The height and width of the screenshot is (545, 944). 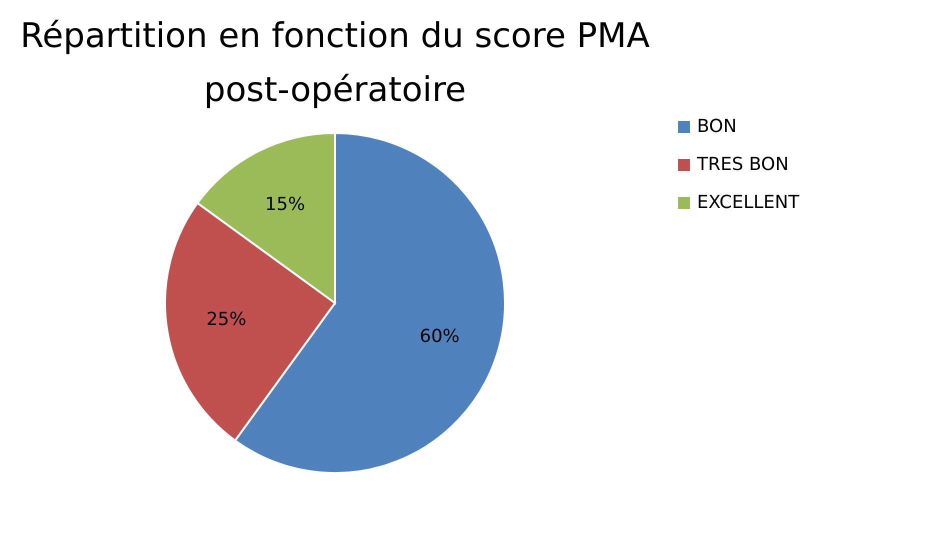 I want to click on chart-title: Répartition en fonction du score PMA post-opératoire, so click(x=335, y=63).